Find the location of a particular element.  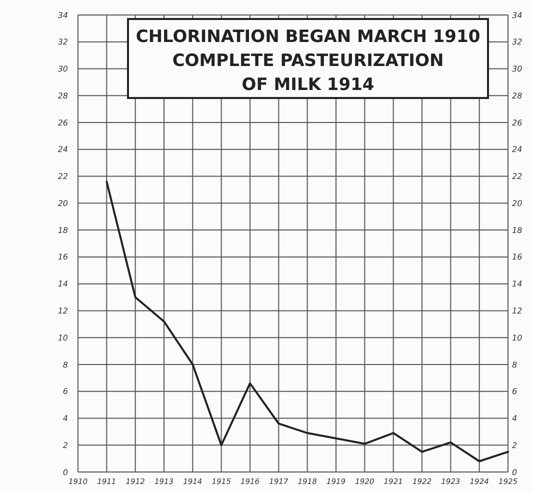

y2-tick-label: 4 is located at coordinates (515, 419).